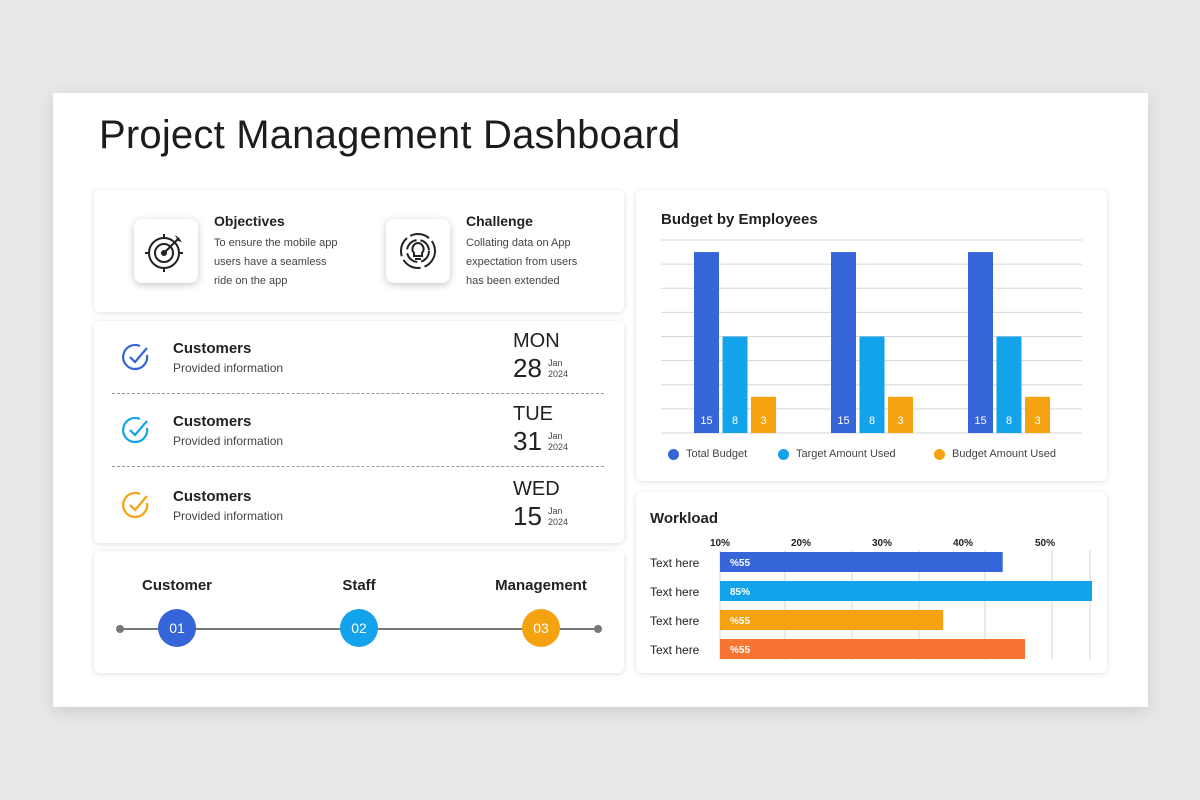  I want to click on timeline-label: Customer, so click(176, 585).